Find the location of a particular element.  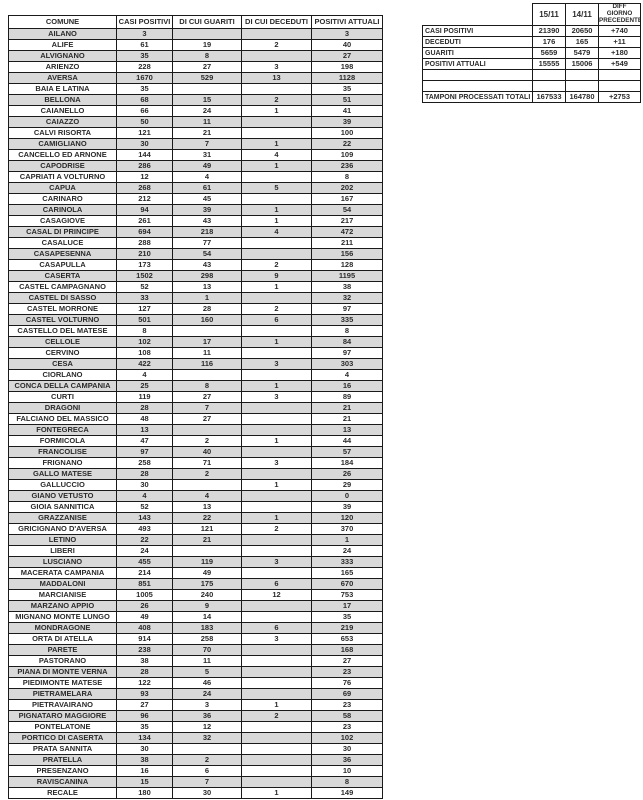

table-row: CAPRIATI A VOLTURNO 12 4 8 is located at coordinates (195, 177).